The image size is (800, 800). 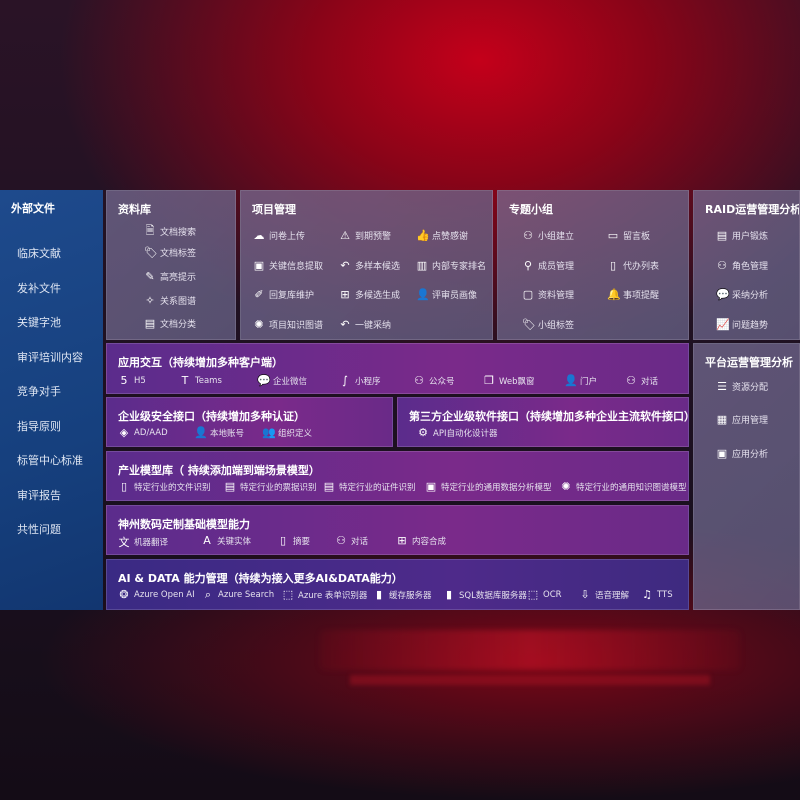 I want to click on industry-item: ▣ 特定行业的通用数据分析模型, so click(x=488, y=486).